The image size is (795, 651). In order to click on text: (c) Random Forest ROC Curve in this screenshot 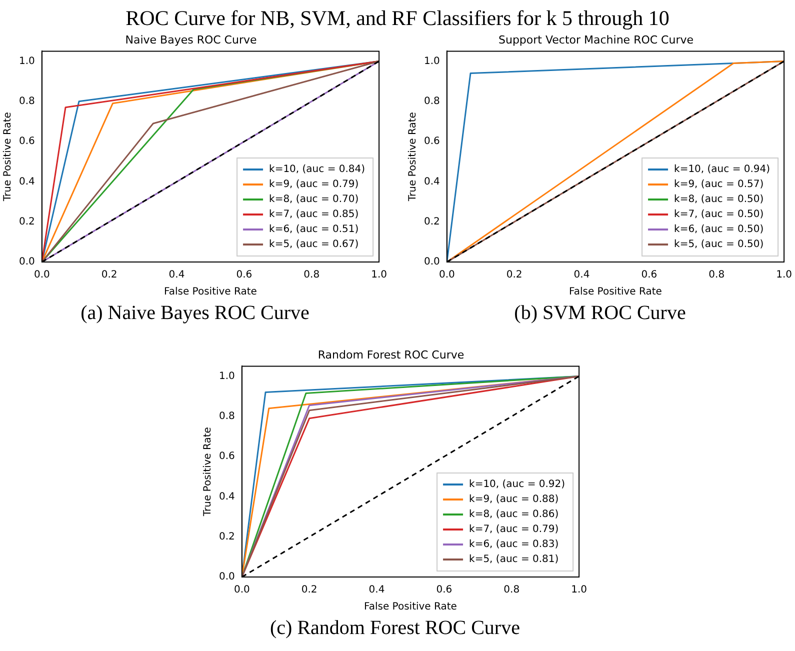, I will do `click(395, 628)`.